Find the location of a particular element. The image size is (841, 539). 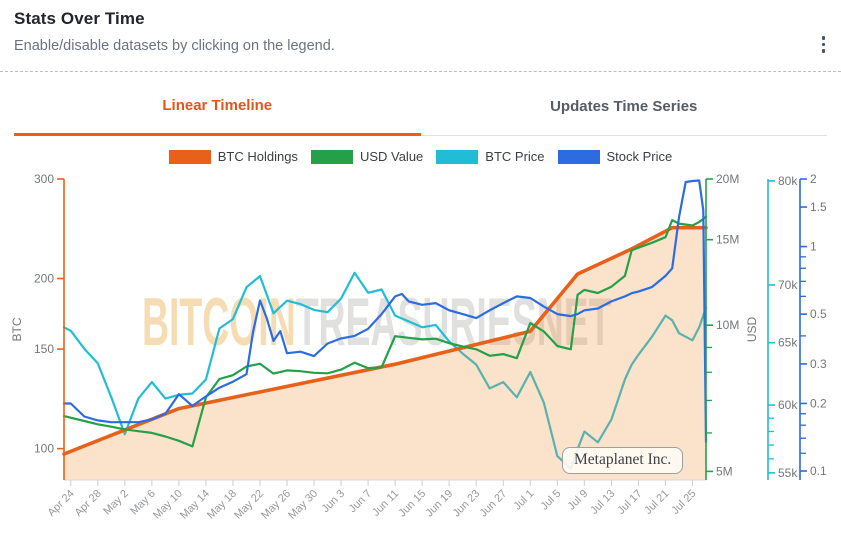

x-tick-label: Jul 5 is located at coordinates (551, 500).